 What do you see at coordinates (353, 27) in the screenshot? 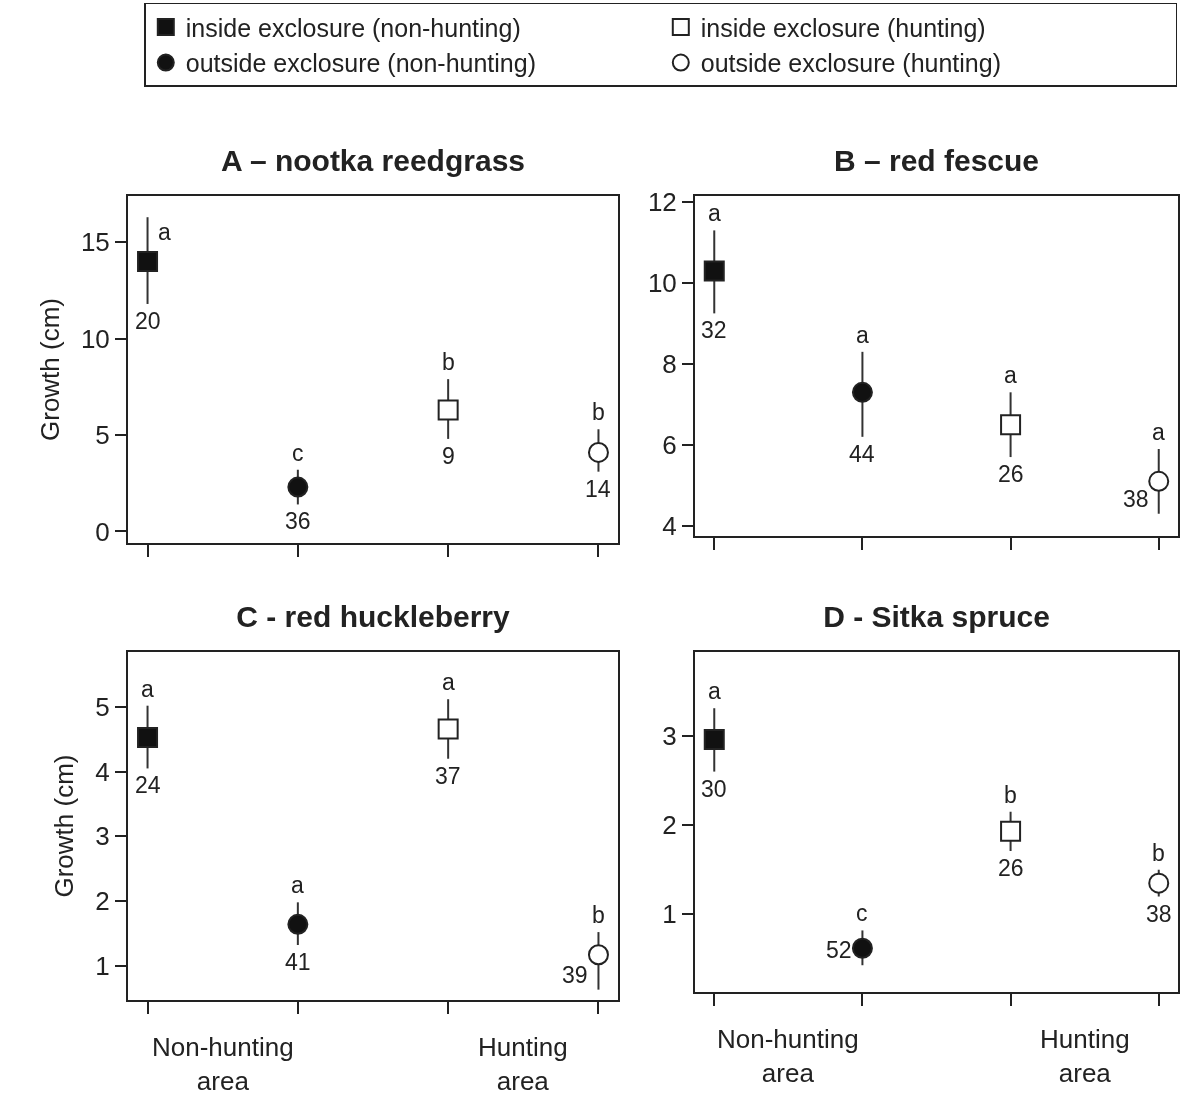
I see `legend-label: inside exclosure (non-hunting)` at bounding box center [353, 27].